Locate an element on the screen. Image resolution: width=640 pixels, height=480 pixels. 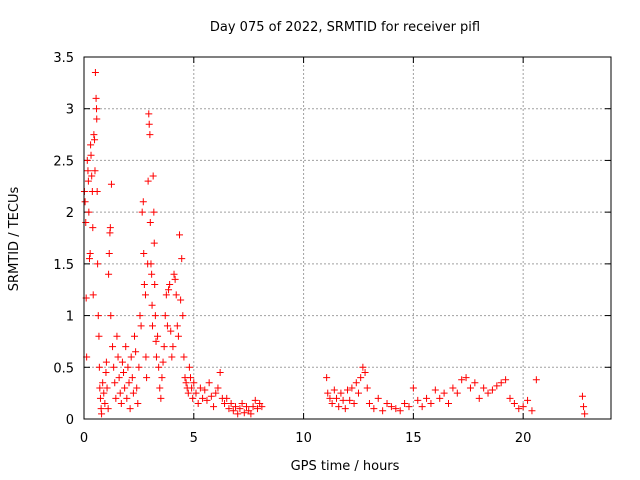
y-tick-label: 1 is located at coordinates (70, 317).